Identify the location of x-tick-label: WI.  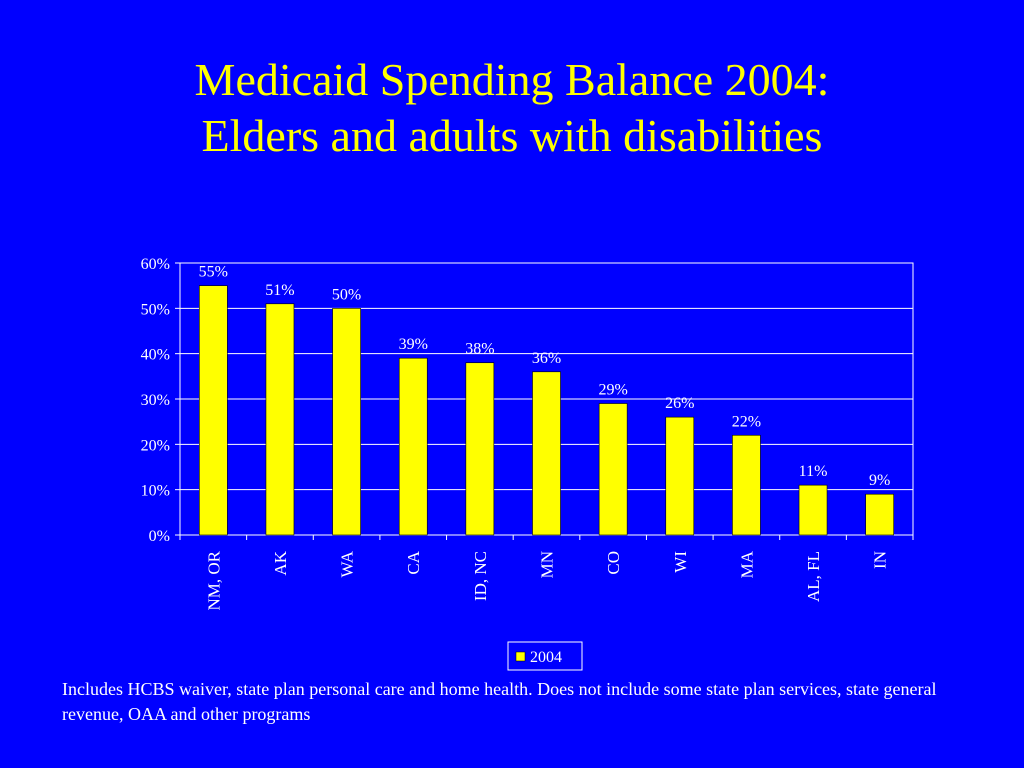
(680, 562).